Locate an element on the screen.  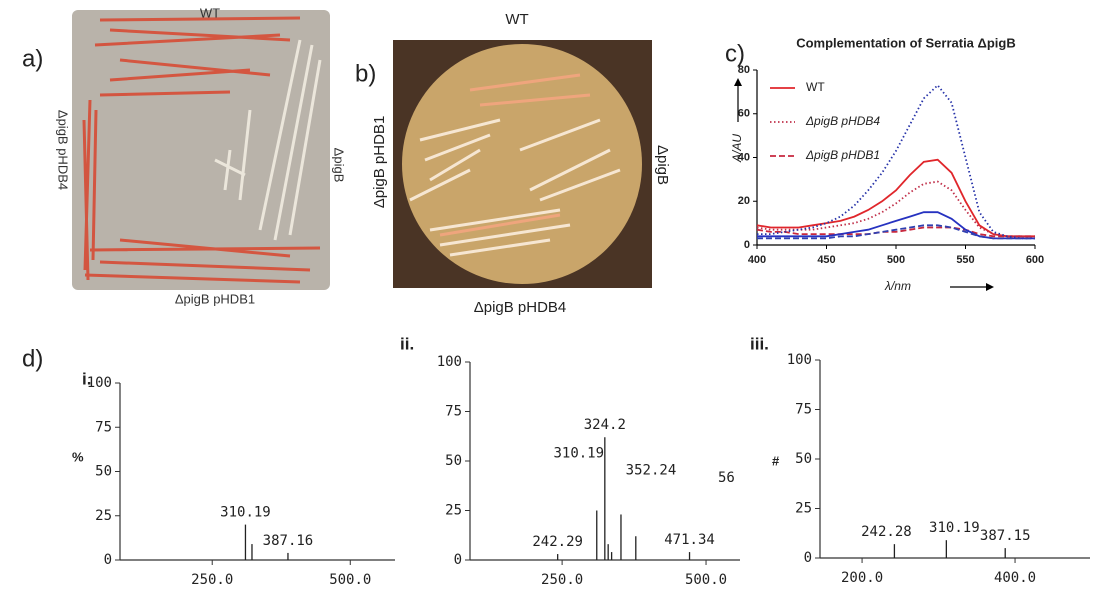
streaks-red is located at coordinates (201, 150).